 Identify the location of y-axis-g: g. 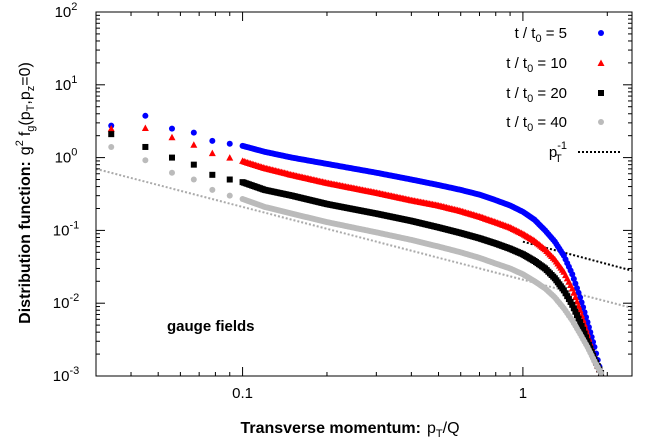
(25, 150).